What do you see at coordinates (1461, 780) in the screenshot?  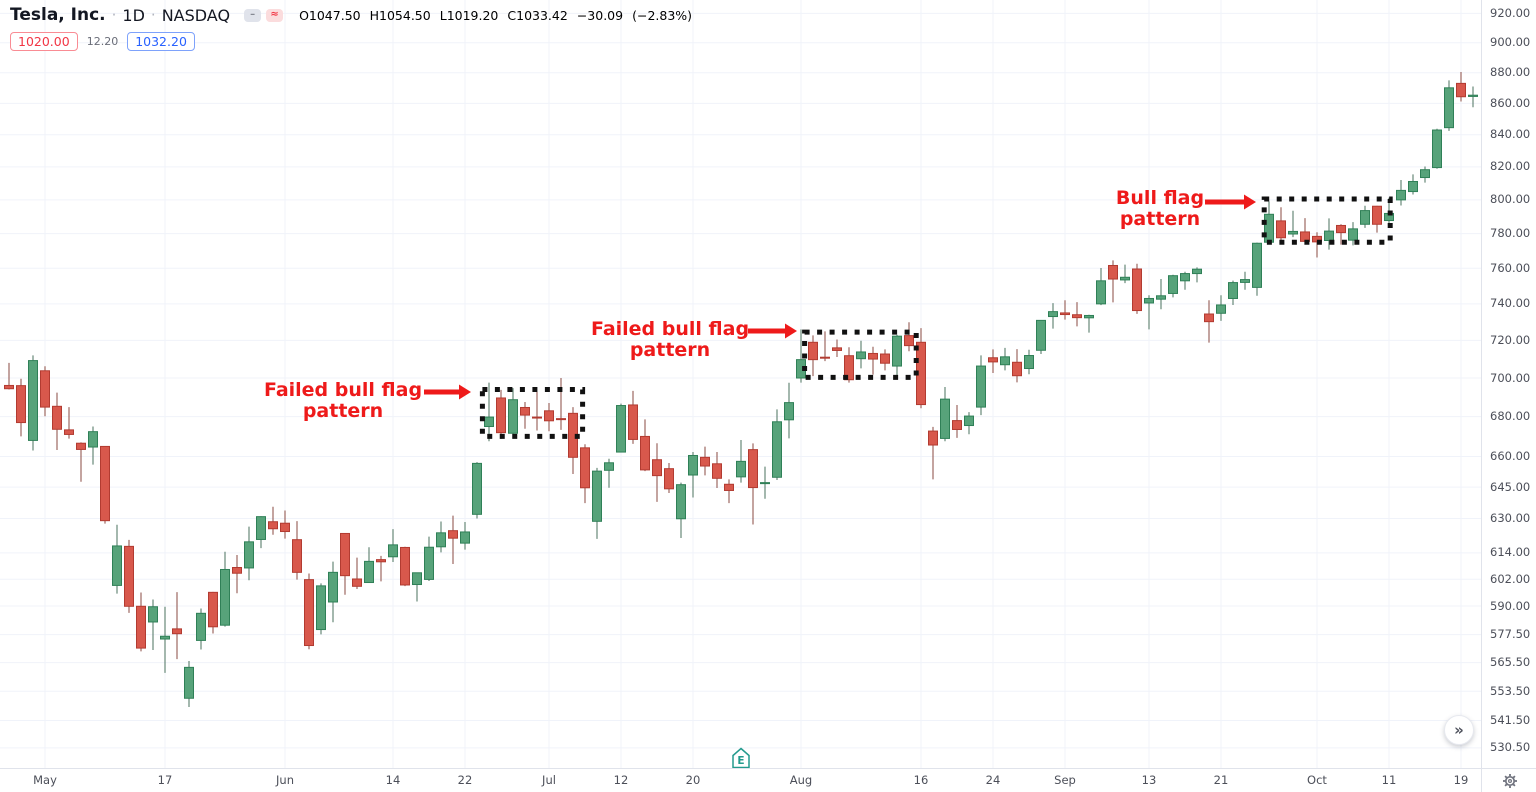 I see `time-axis-label: 19` at bounding box center [1461, 780].